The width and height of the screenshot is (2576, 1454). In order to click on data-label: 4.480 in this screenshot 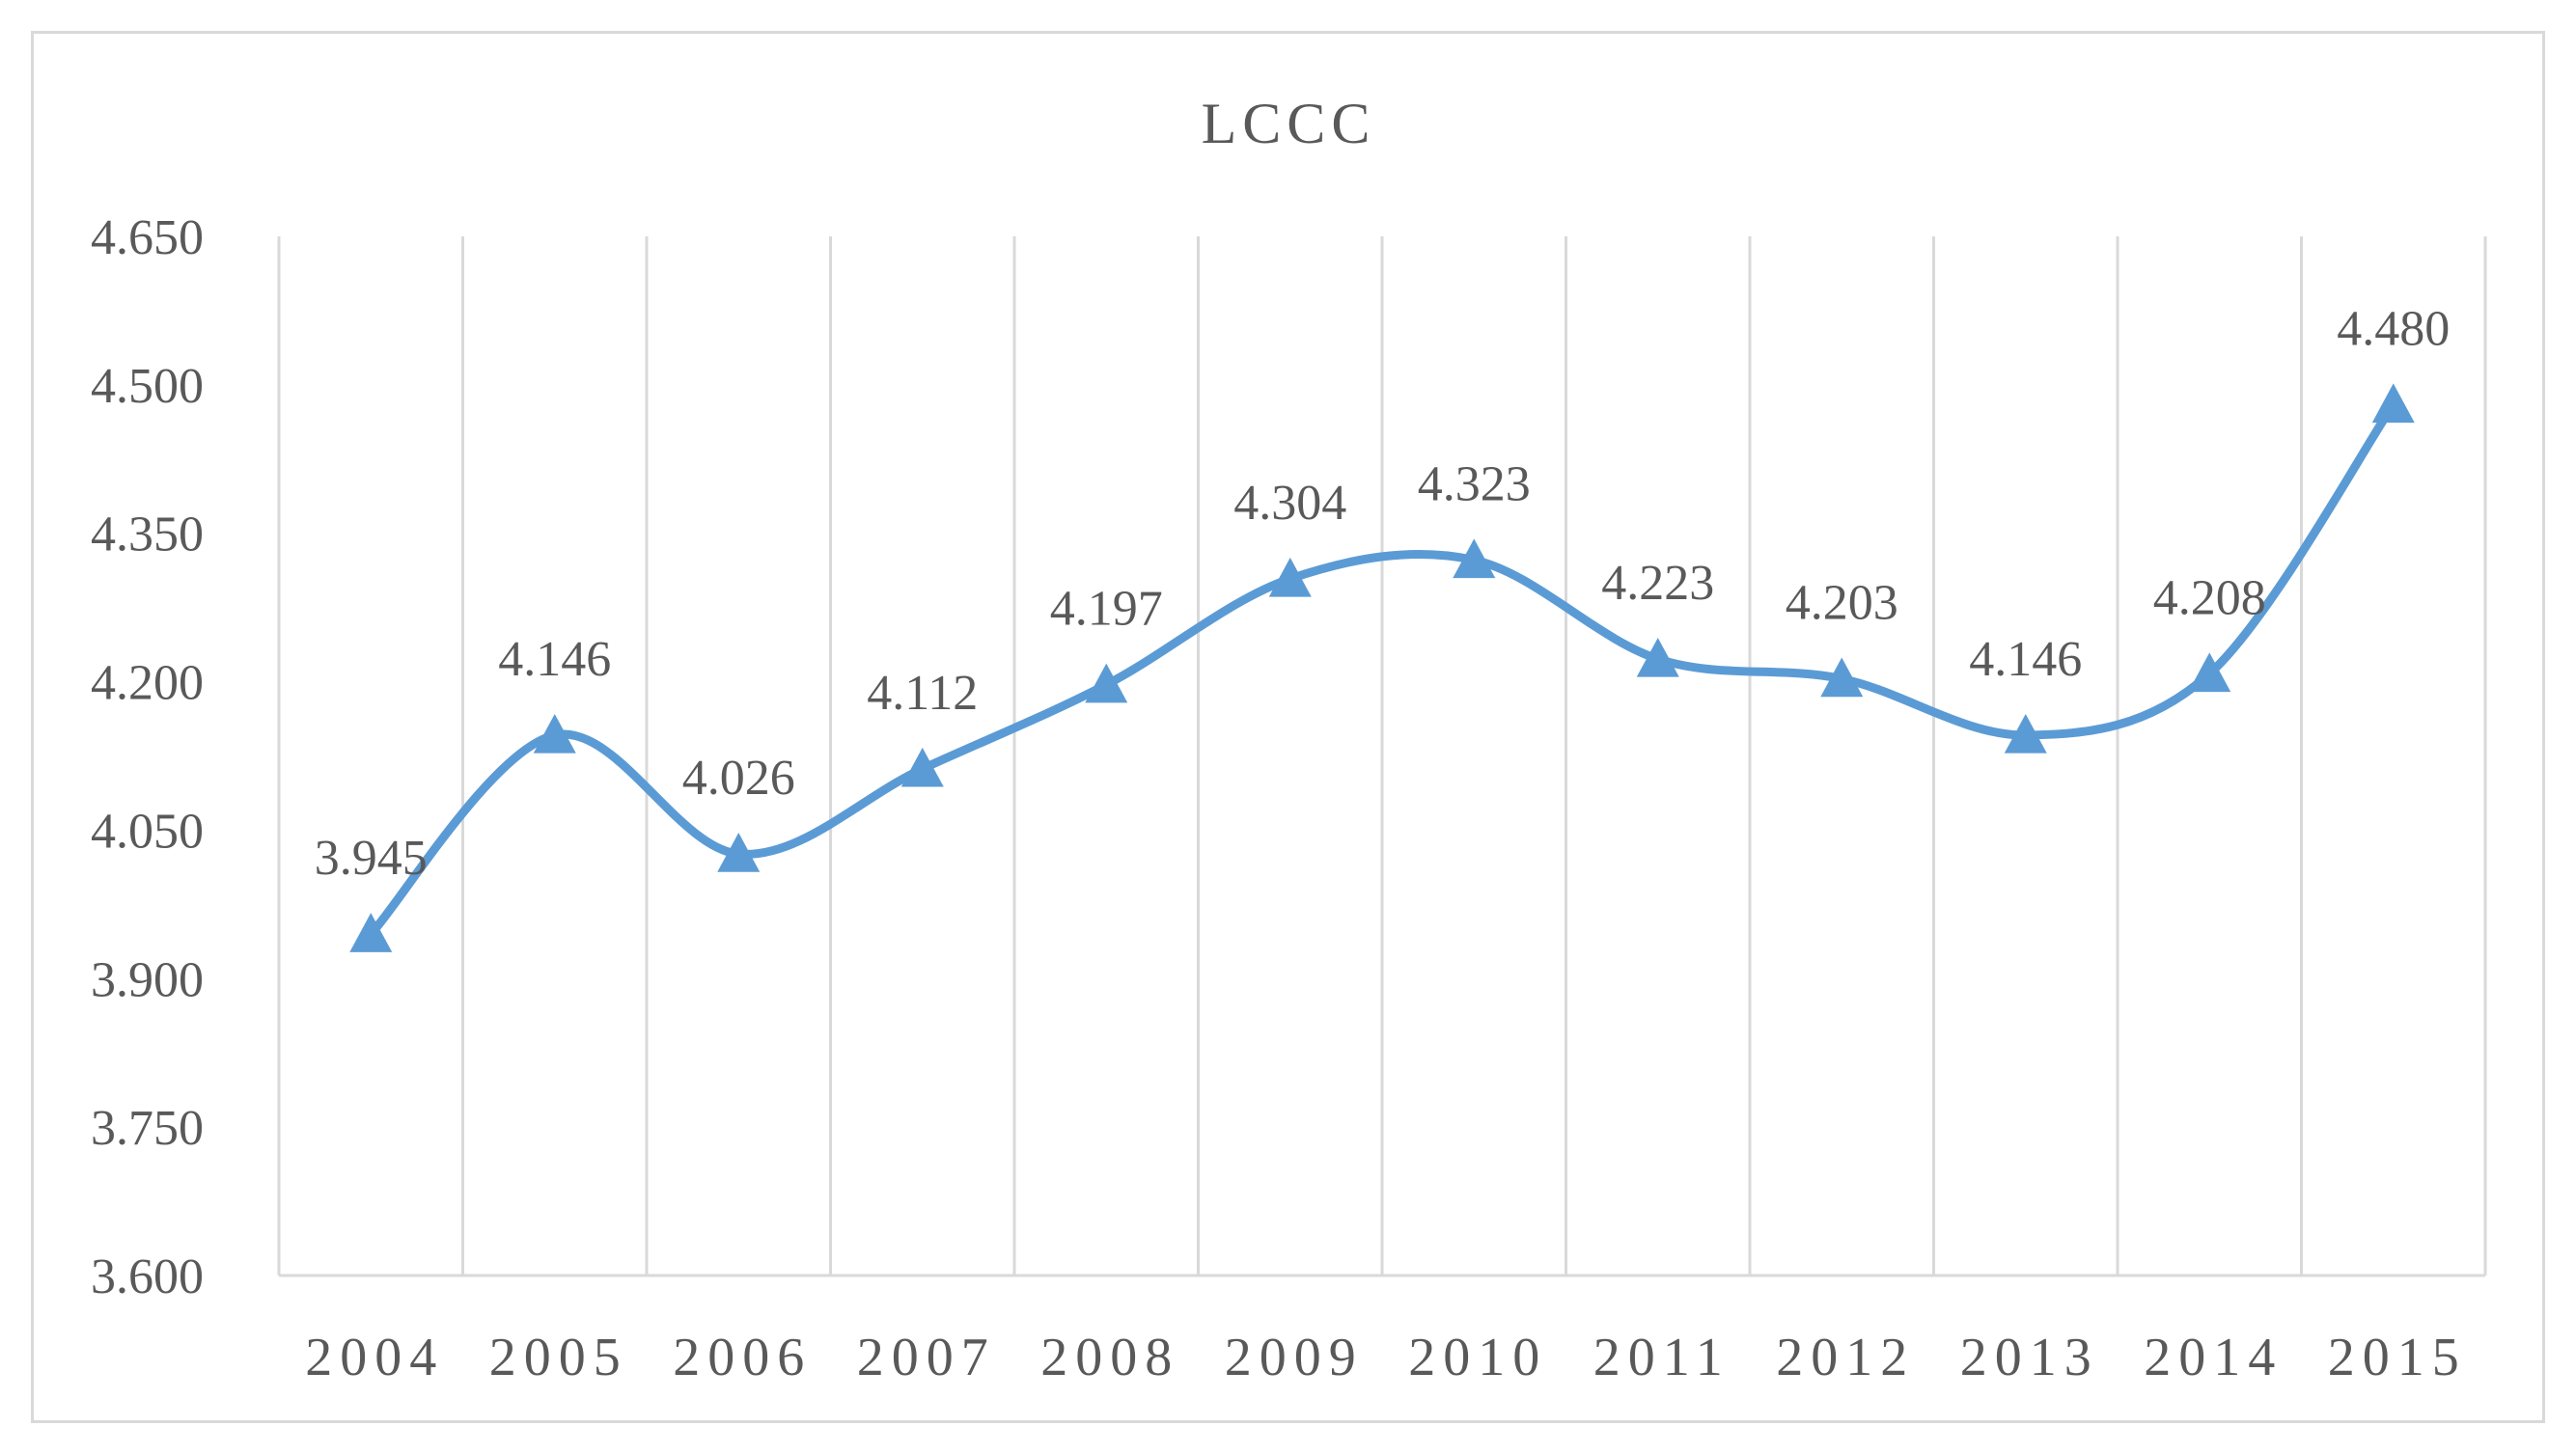, I will do `click(2393, 329)`.